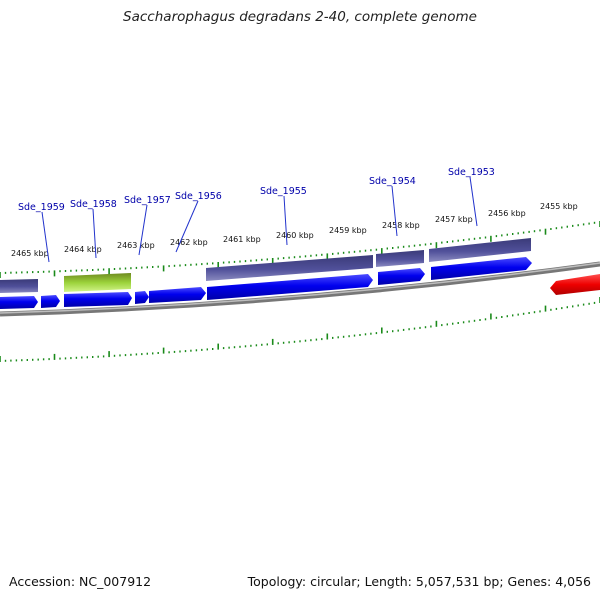 This screenshot has height=600, width=600. What do you see at coordinates (300, 329) in the screenshot?
I see `lower-scale-ticks` at bounding box center [300, 329].